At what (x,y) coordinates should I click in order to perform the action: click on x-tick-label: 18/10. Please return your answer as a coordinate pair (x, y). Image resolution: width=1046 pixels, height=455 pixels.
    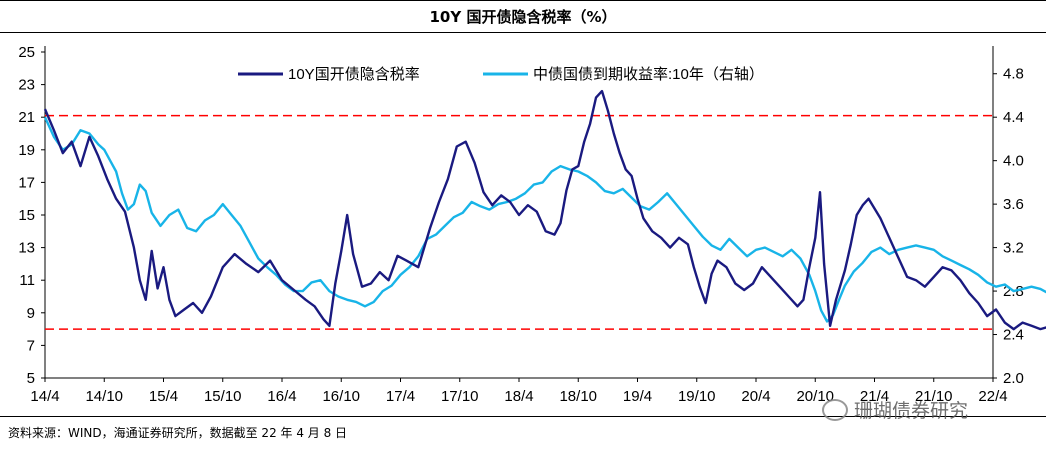
    Looking at the image, I should click on (578, 396).